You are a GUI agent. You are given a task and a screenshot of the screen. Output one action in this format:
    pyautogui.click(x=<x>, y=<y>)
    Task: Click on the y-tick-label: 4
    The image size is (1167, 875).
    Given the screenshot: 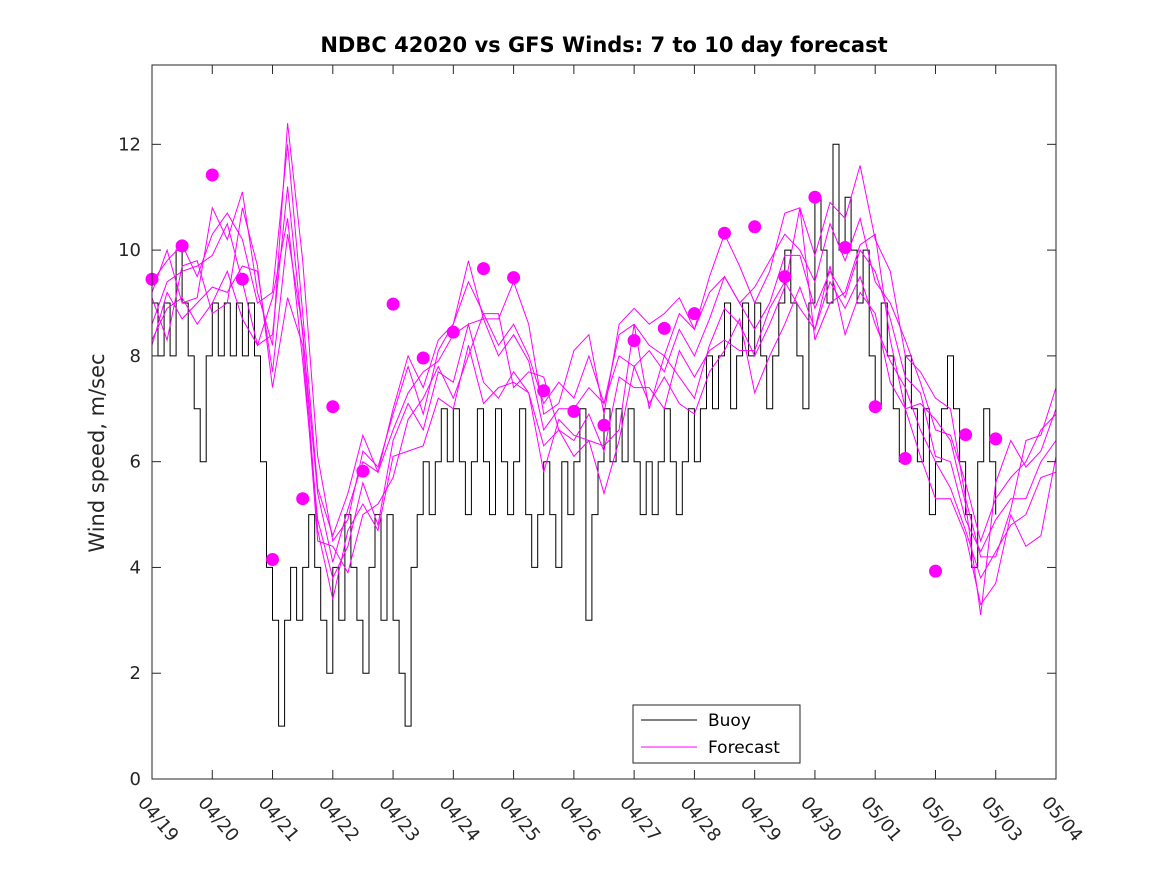 What is the action you would take?
    pyautogui.click(x=135, y=567)
    